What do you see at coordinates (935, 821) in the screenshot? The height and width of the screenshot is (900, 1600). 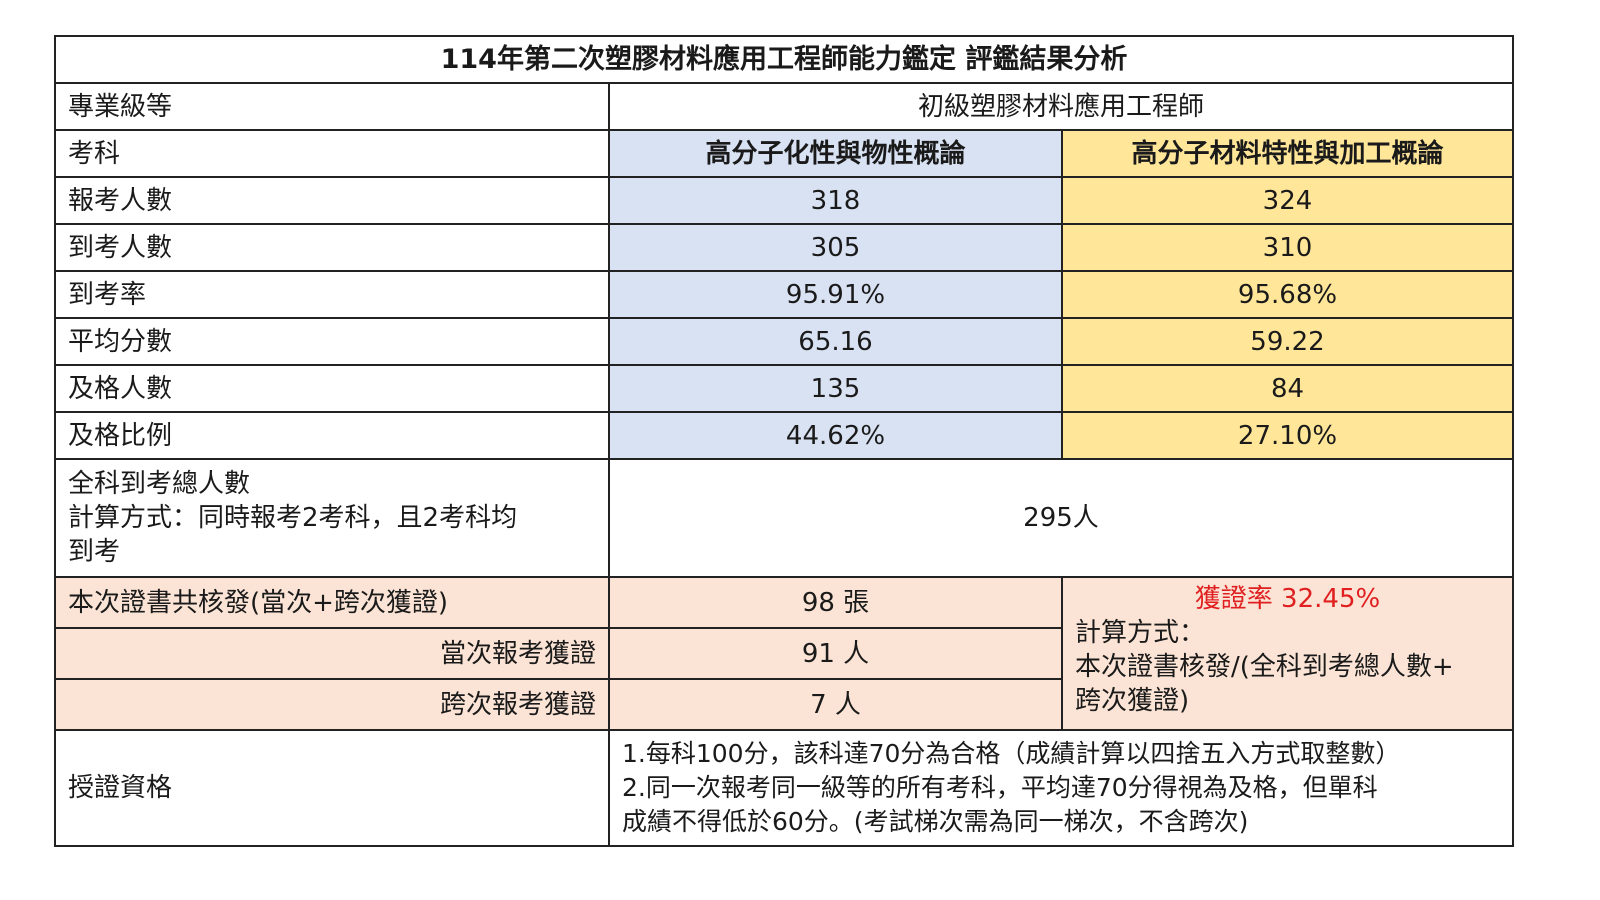 I see `qualification-rule-2-cont: 成績不得低於60分。(考試梯次需為同一梯次，不含跨次)` at bounding box center [935, 821].